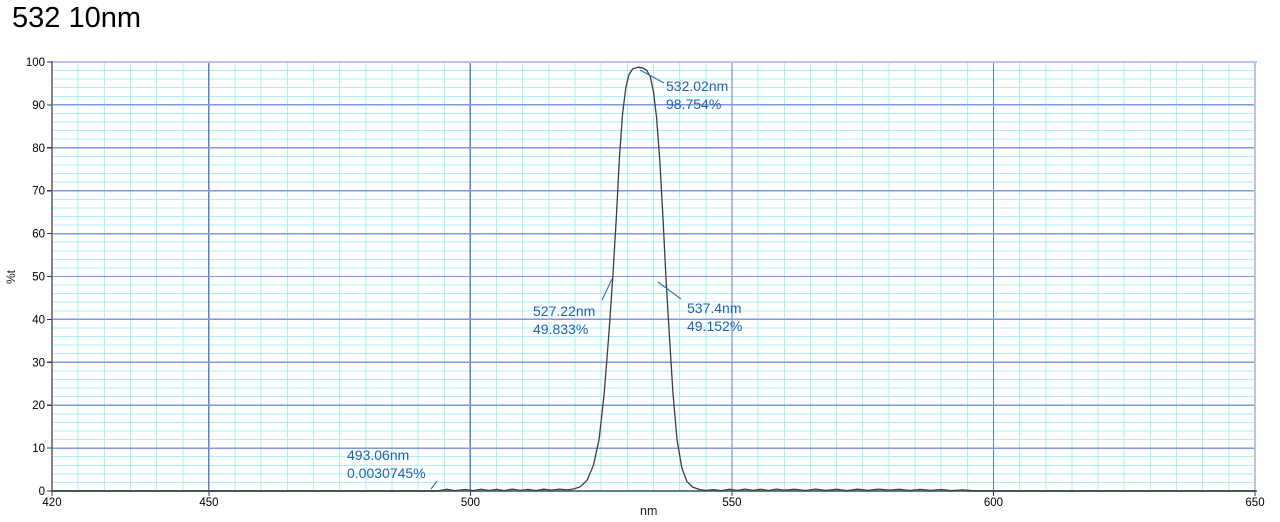 The width and height of the screenshot is (1280, 522). What do you see at coordinates (1254, 503) in the screenshot?
I see `x-tick-label: 650` at bounding box center [1254, 503].